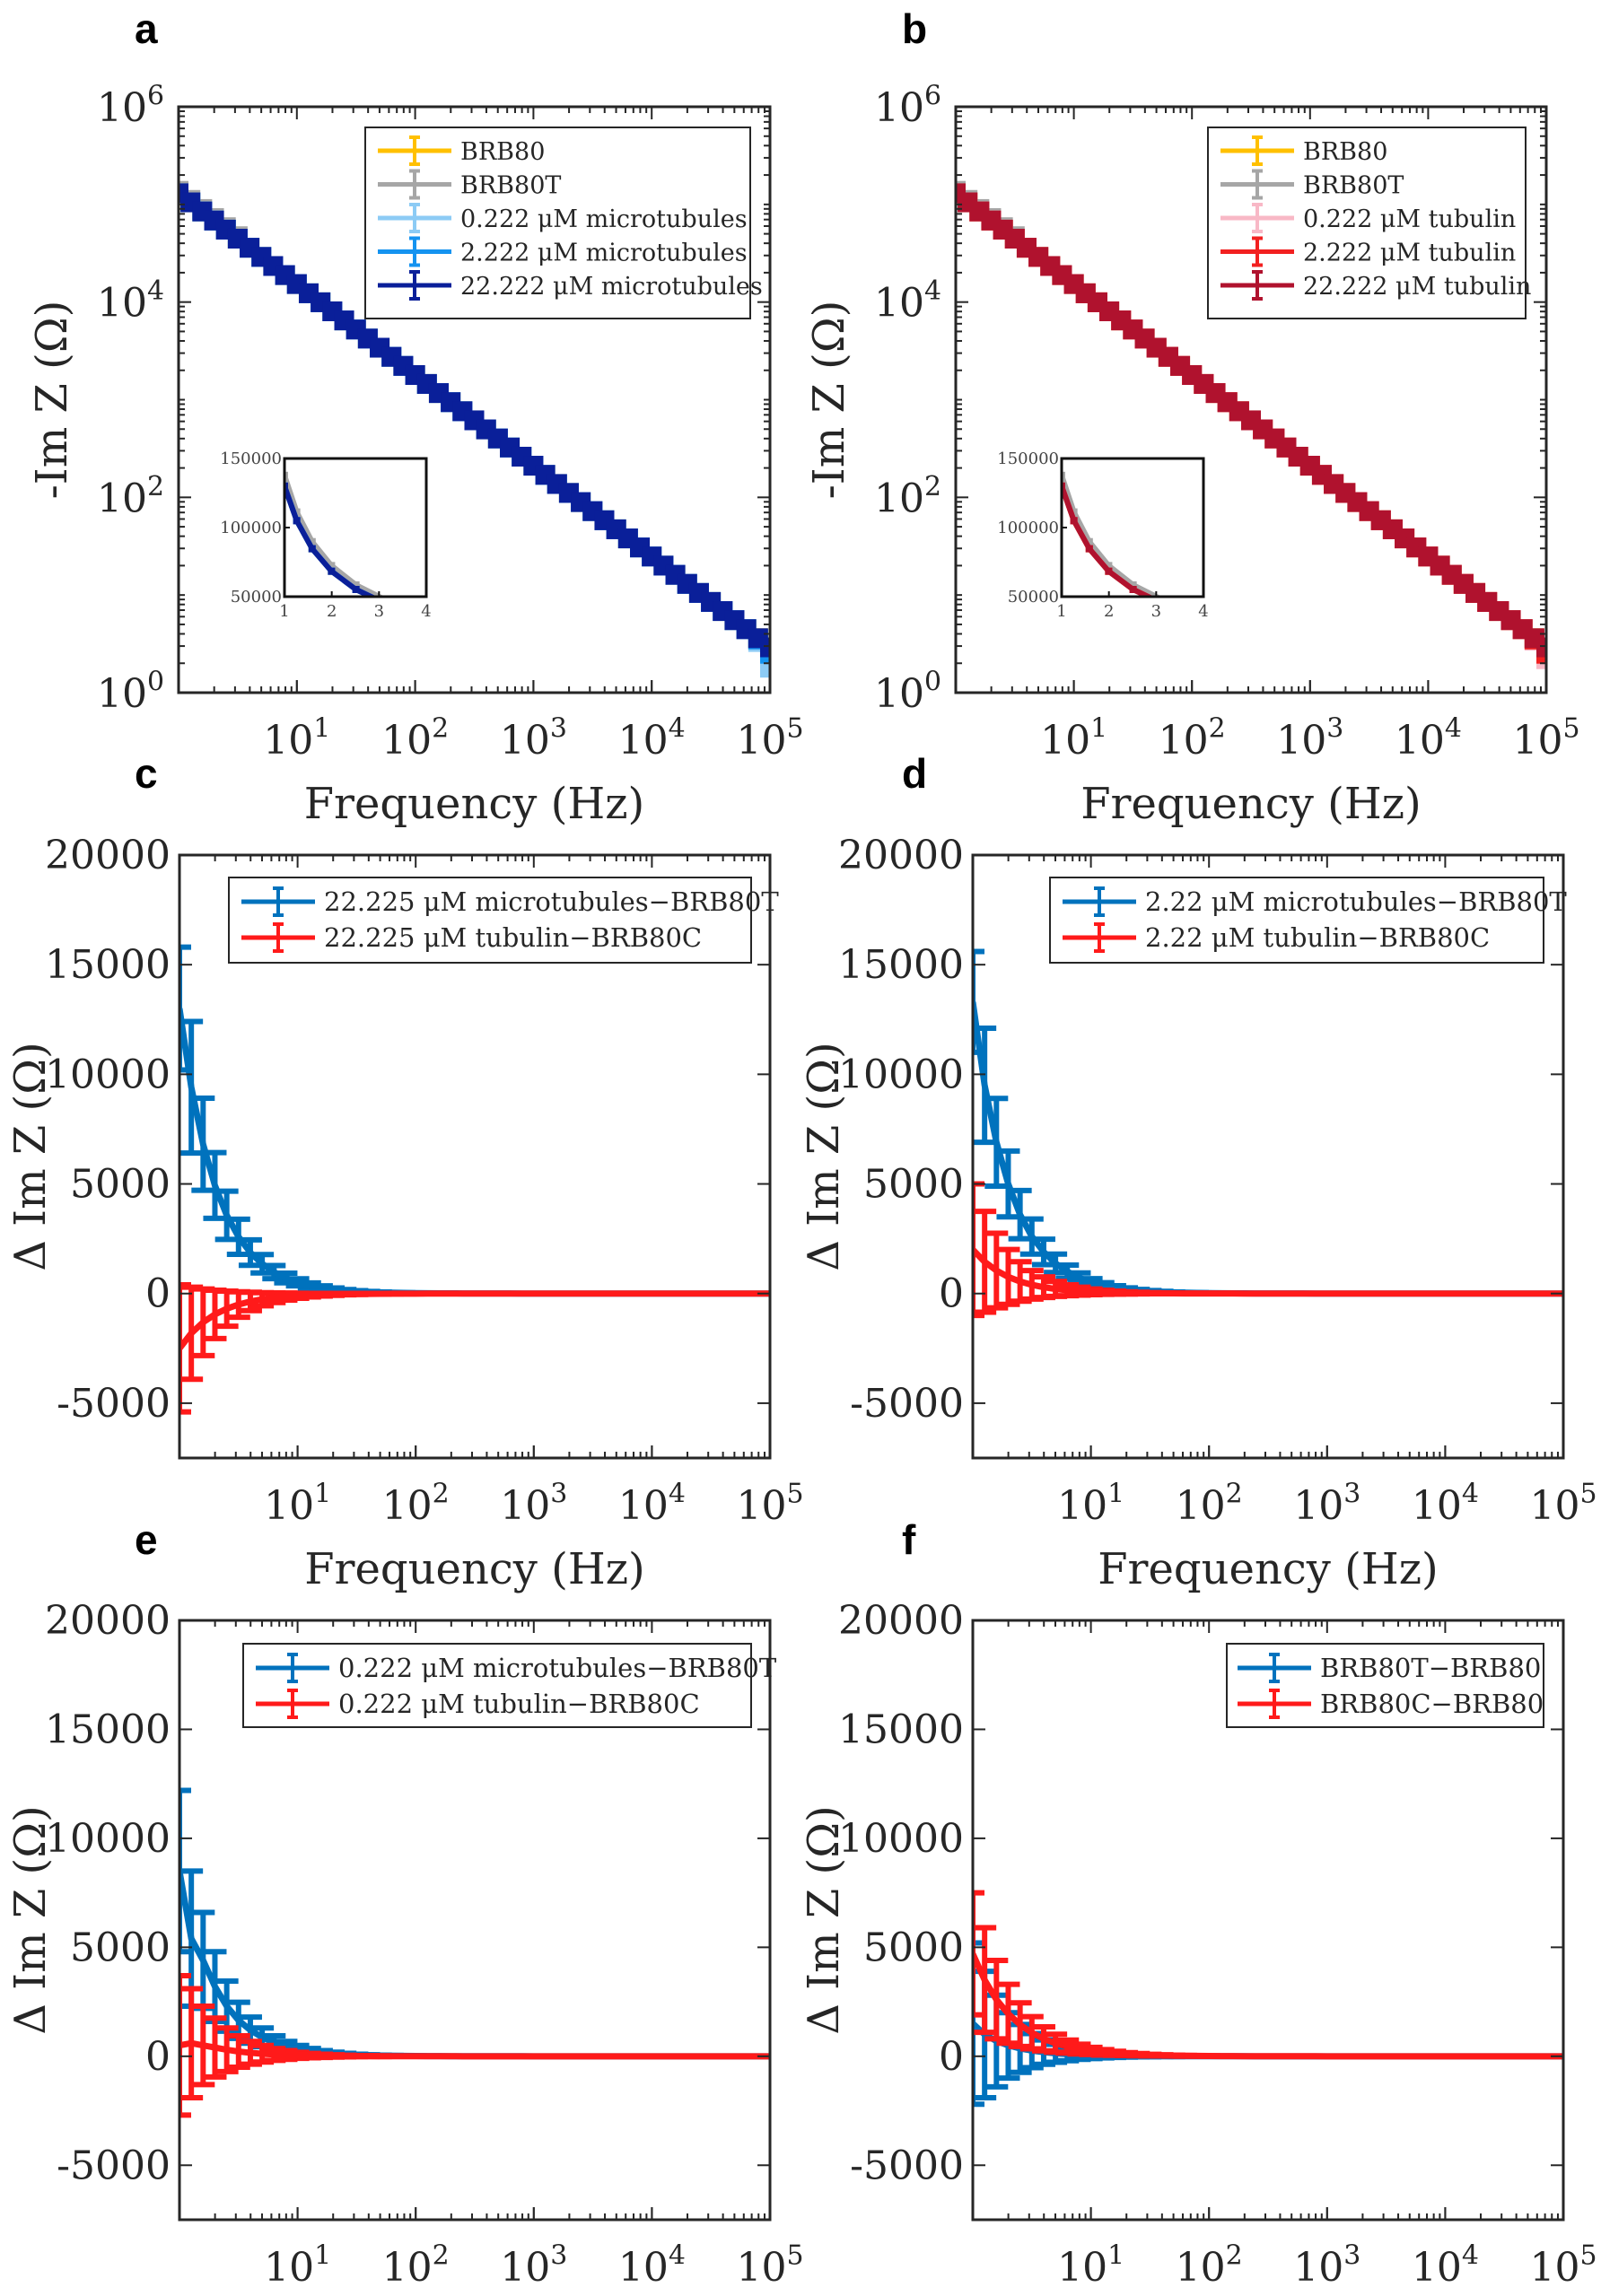  Describe the element at coordinates (604, 219) in the screenshot. I see `legend-label: 0.222 μM microtubules` at that location.